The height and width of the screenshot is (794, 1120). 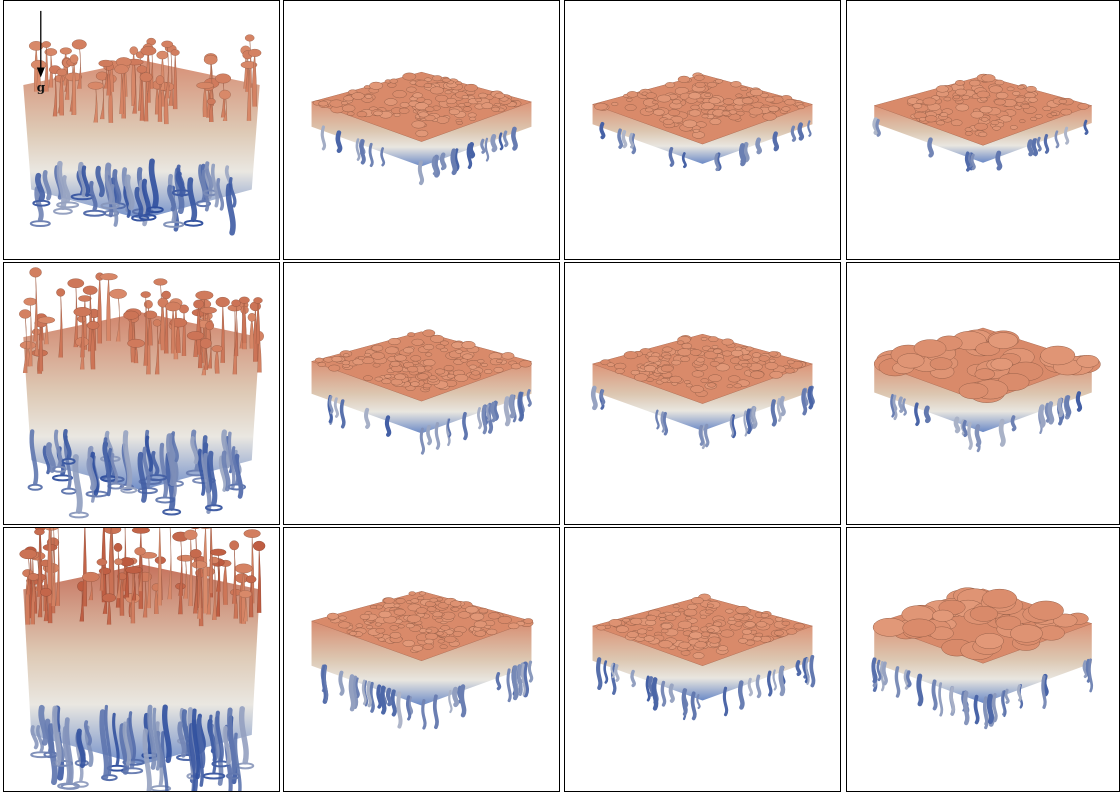 I want to click on panel-r3-c1, so click(x=141, y=659).